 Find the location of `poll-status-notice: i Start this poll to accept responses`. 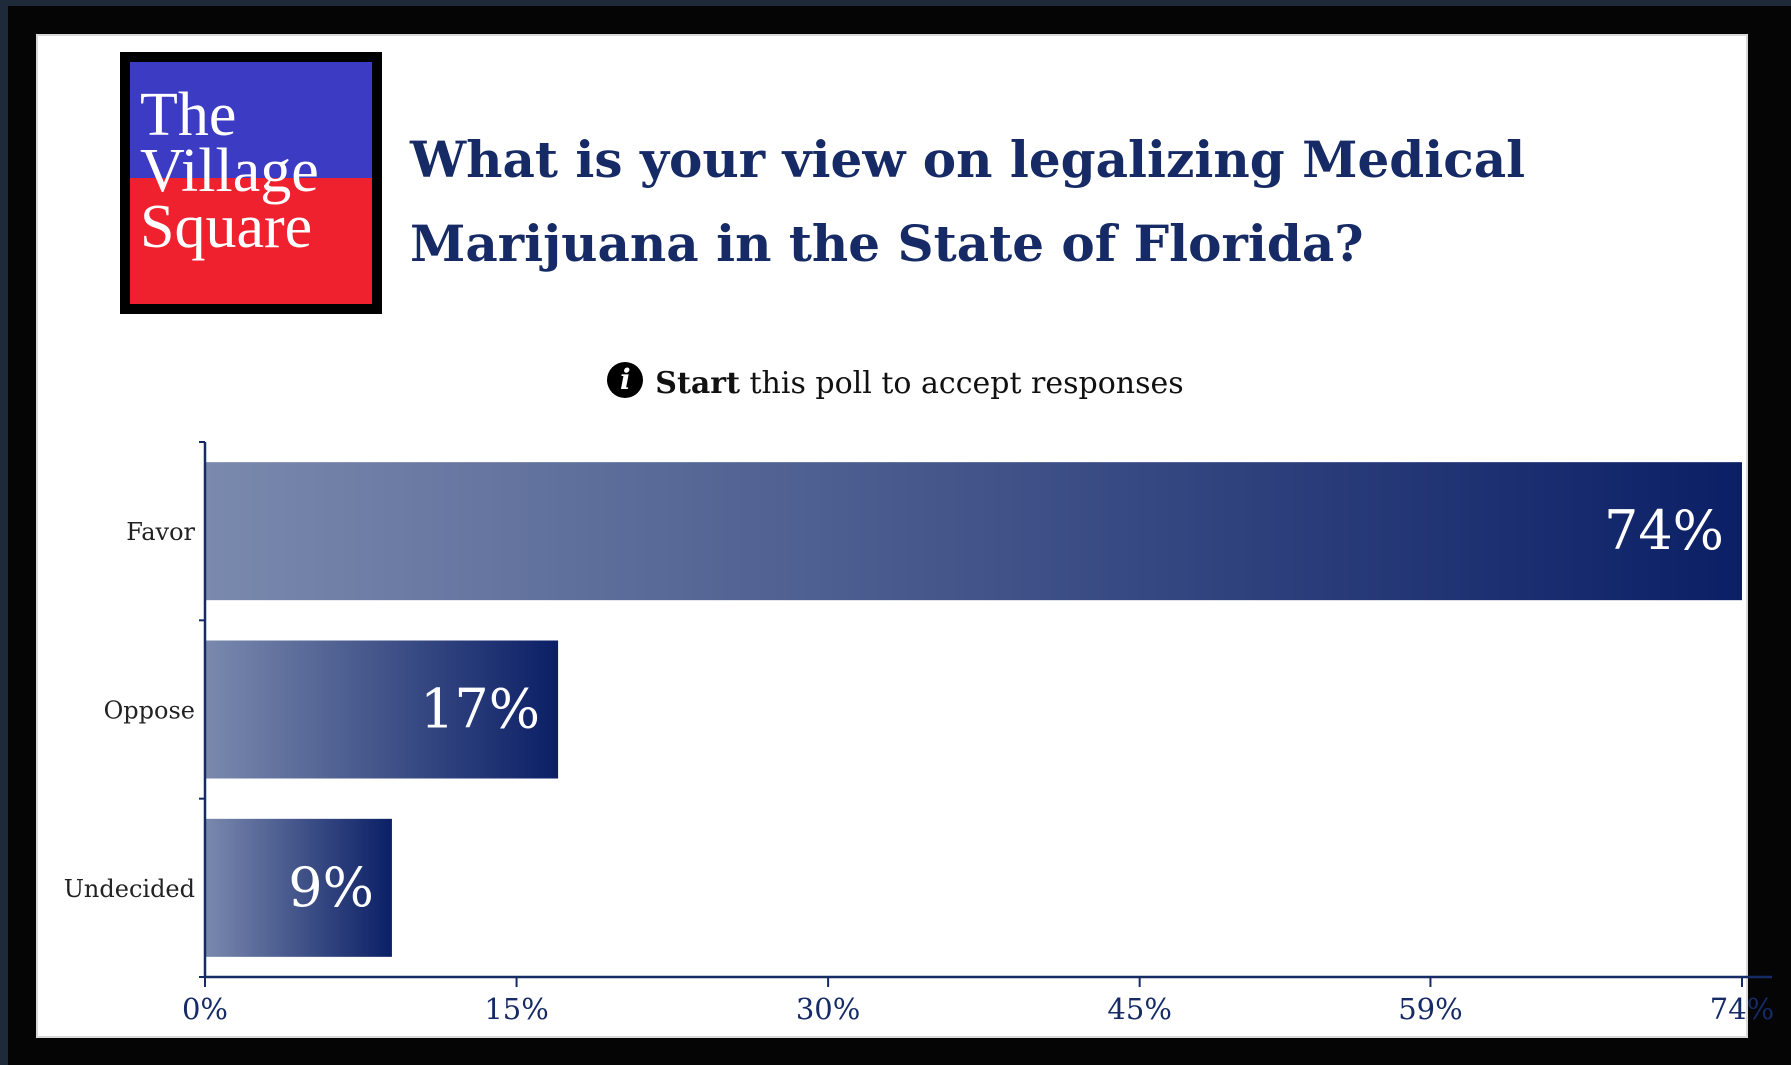

poll-status-notice: i Start this poll to accept responses is located at coordinates (895, 381).